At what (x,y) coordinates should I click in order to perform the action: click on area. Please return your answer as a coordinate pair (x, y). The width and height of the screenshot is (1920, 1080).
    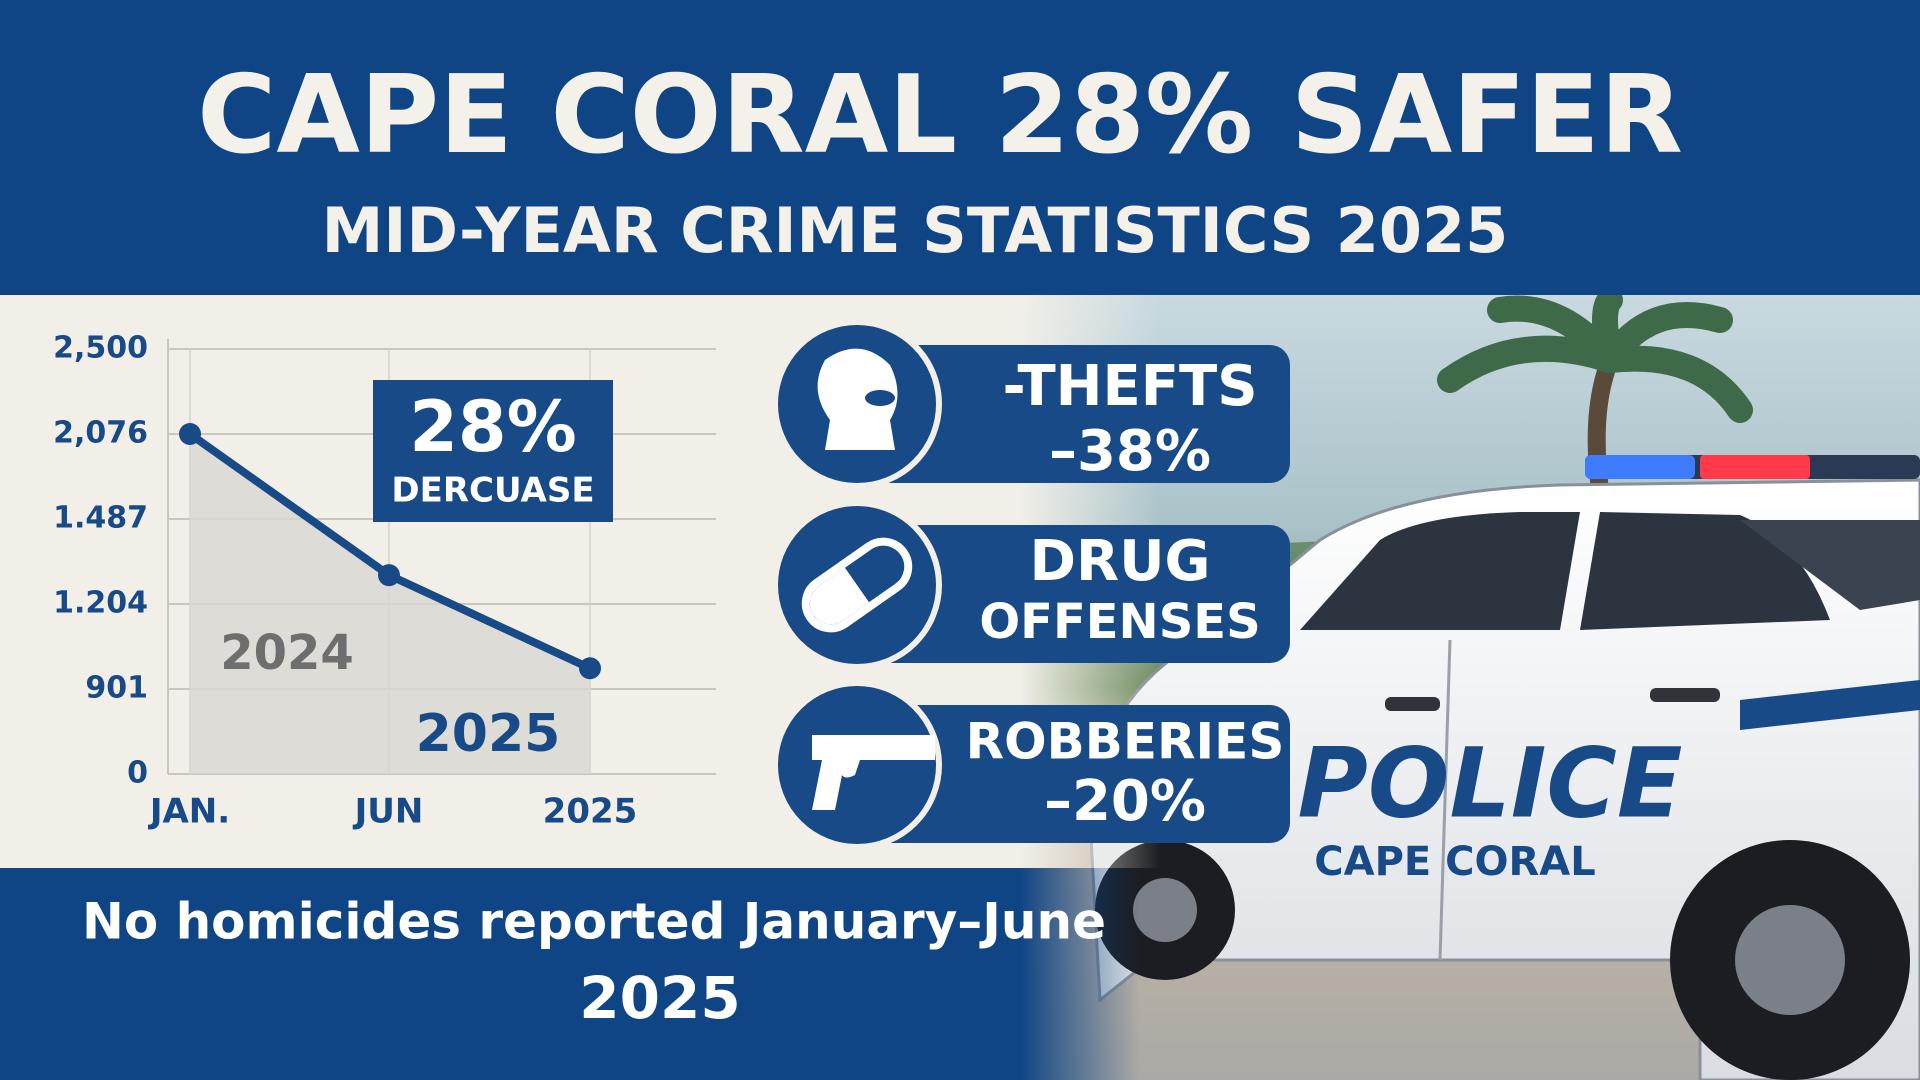
    Looking at the image, I should click on (390, 604).